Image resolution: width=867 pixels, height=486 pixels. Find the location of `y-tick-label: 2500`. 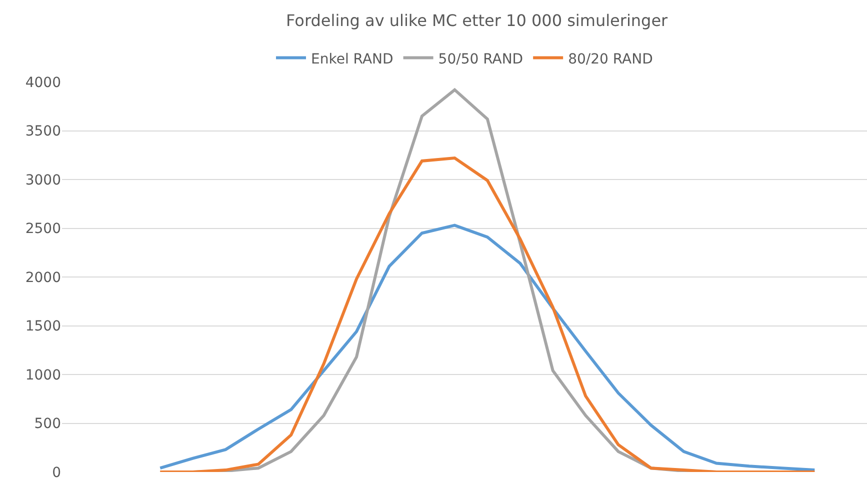

y-tick-label: 2500 is located at coordinates (43, 229).